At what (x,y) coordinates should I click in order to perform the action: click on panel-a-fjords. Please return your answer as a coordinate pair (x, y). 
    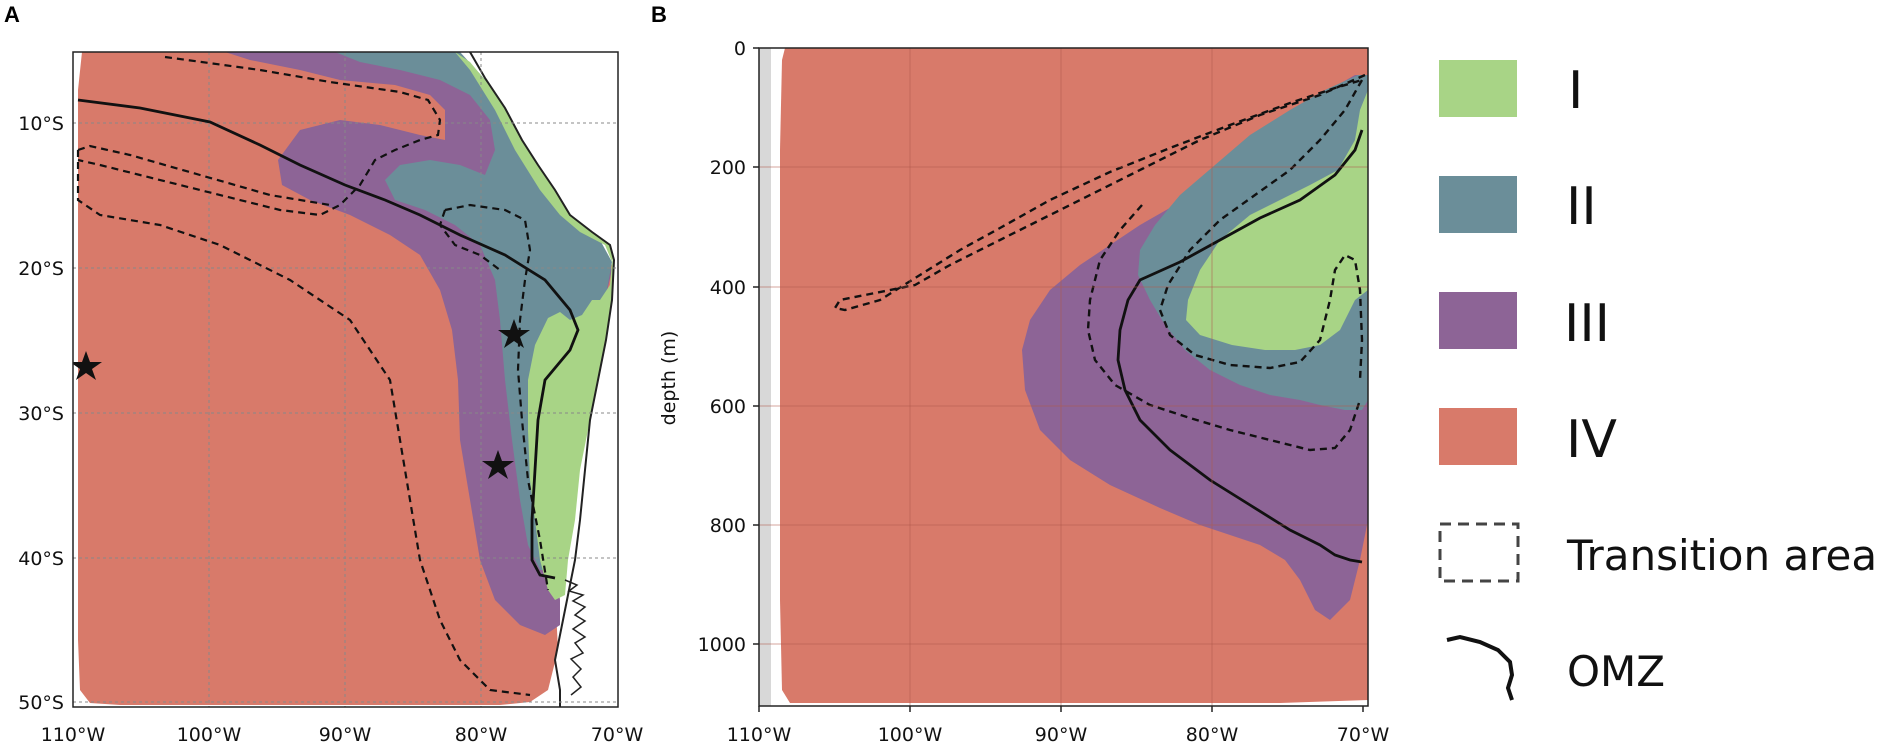
    Looking at the image, I should click on (575, 637).